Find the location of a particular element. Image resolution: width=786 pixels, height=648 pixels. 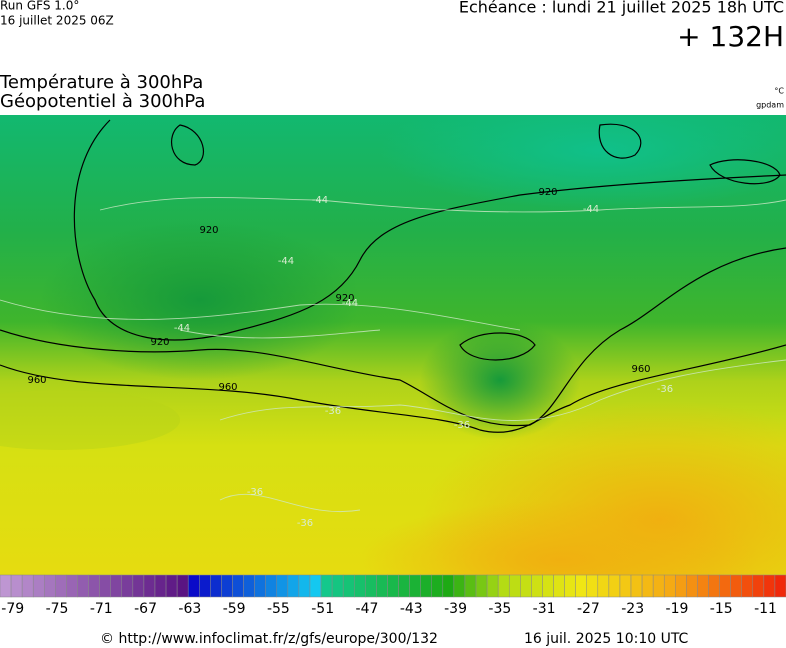

colorbar-tick-label: -47 is located at coordinates (367, 609).